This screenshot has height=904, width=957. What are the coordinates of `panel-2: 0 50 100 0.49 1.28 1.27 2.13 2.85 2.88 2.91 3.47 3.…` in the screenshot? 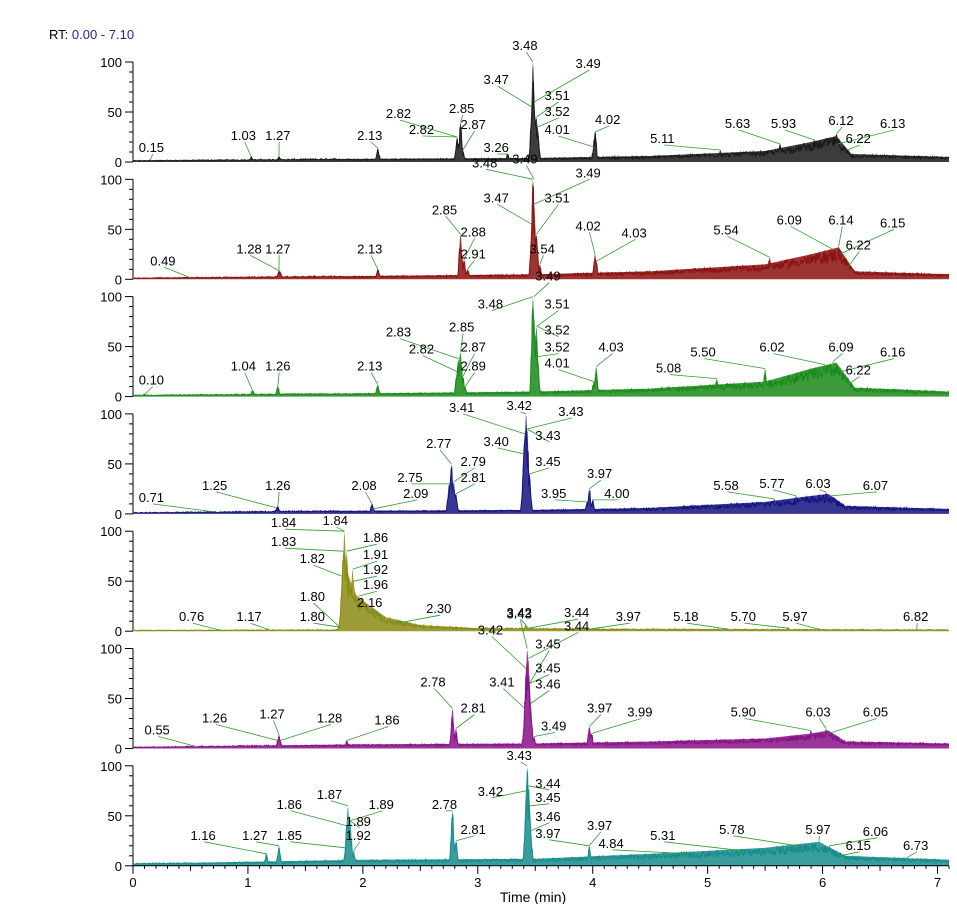 It's located at (525, 219).